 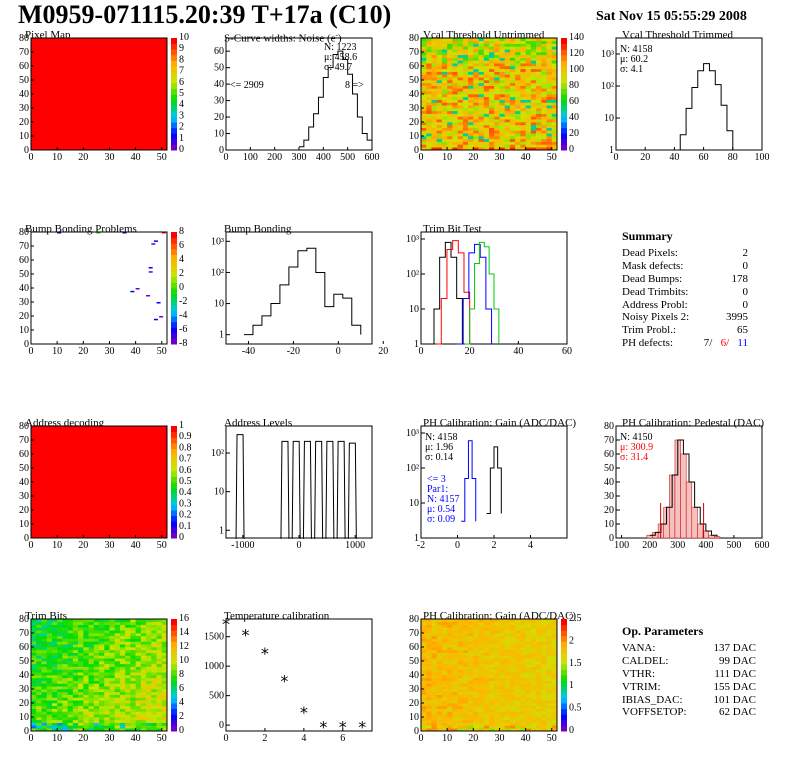 I want to click on palette-label: 1, so click(x=181, y=138).